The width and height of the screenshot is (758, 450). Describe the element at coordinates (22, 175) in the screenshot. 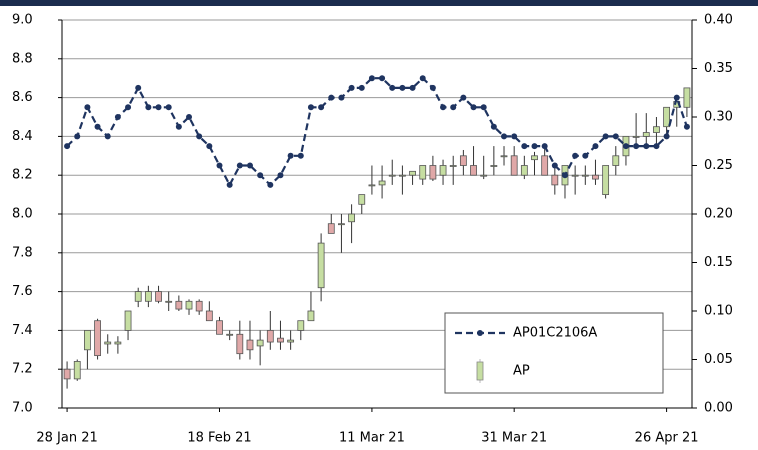

I see `y-tick-label: 8.2` at that location.